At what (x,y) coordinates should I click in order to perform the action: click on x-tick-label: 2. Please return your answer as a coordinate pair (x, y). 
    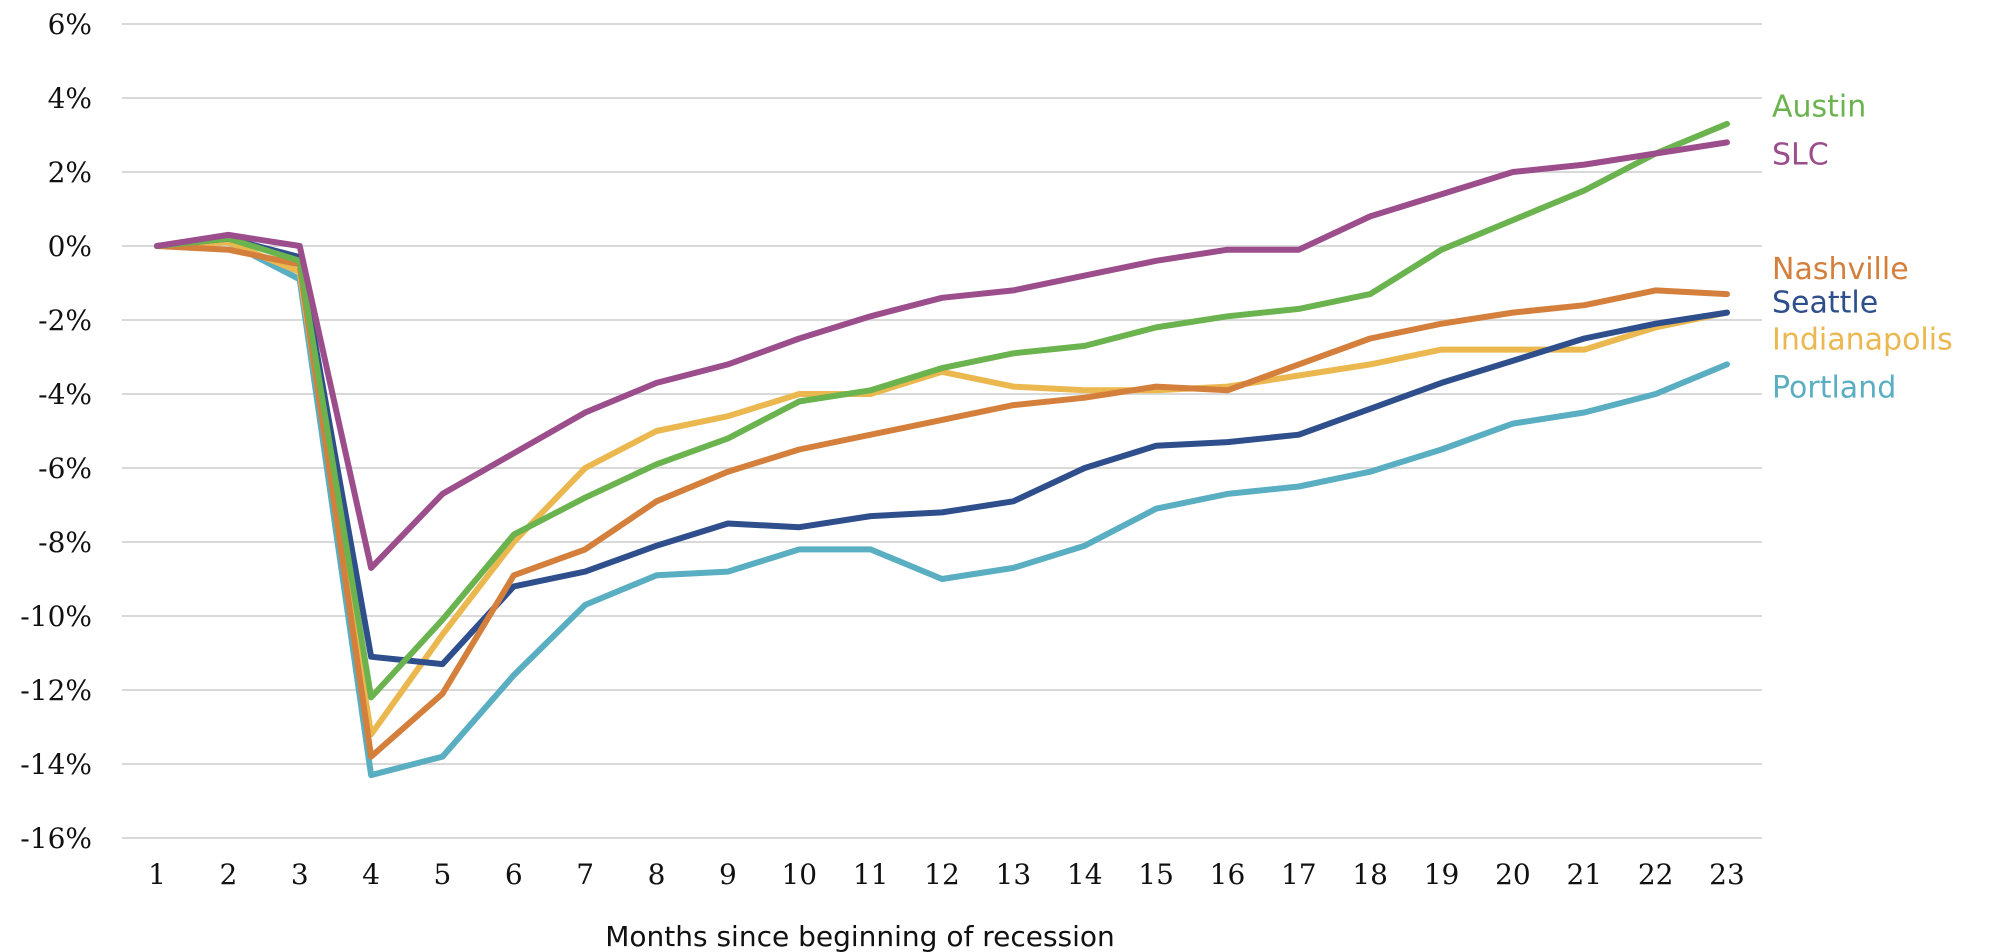
    Looking at the image, I should click on (228, 874).